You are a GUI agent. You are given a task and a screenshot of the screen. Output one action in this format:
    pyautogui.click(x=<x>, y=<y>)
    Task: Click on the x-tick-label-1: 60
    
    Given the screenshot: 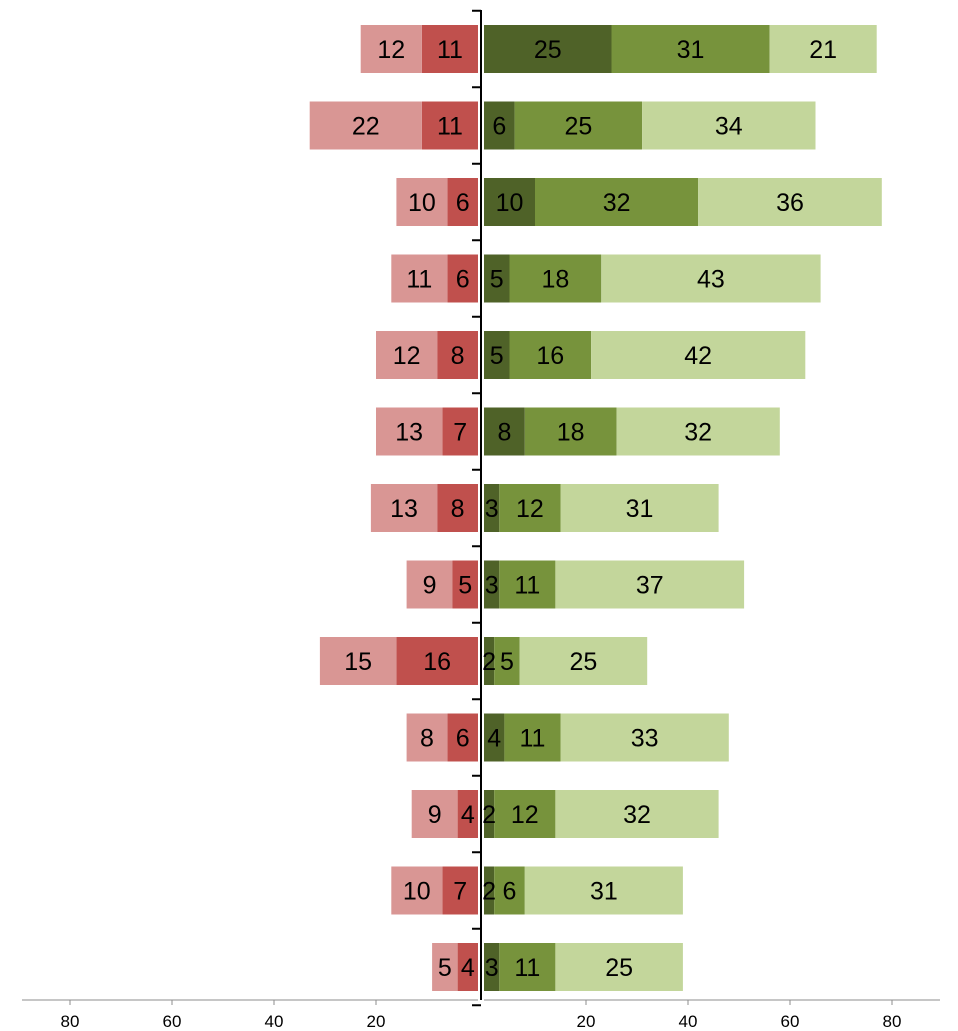 What is the action you would take?
    pyautogui.click(x=172, y=1021)
    